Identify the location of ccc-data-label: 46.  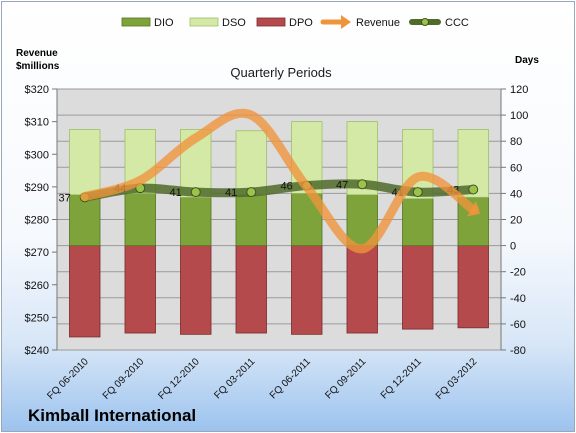
(287, 187).